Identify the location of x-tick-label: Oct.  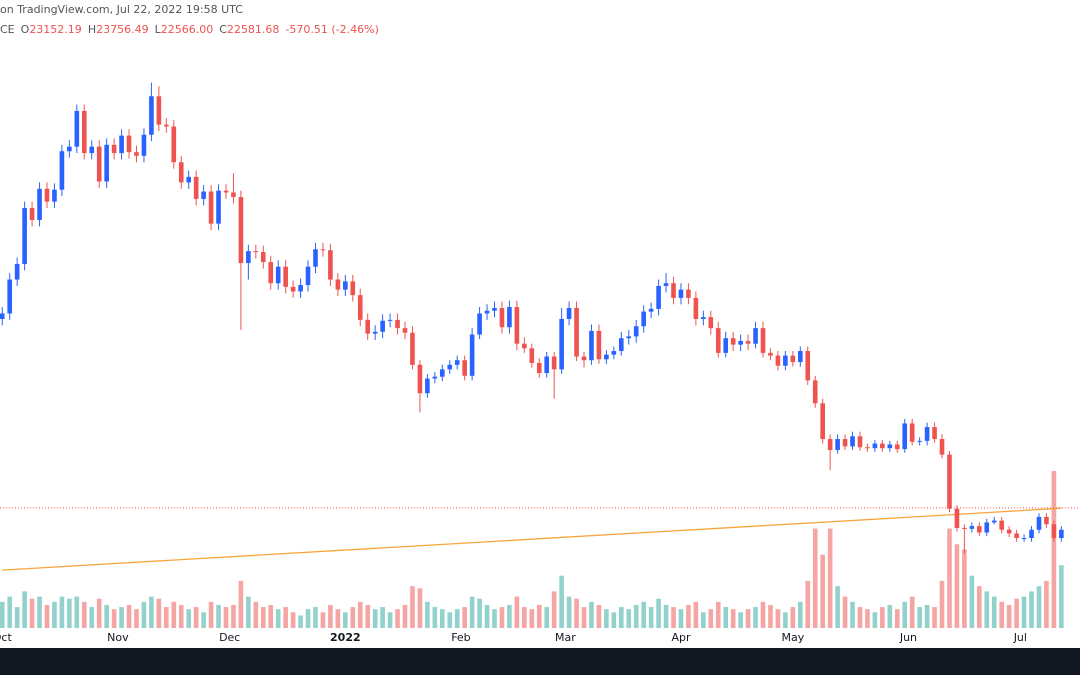
(6, 637).